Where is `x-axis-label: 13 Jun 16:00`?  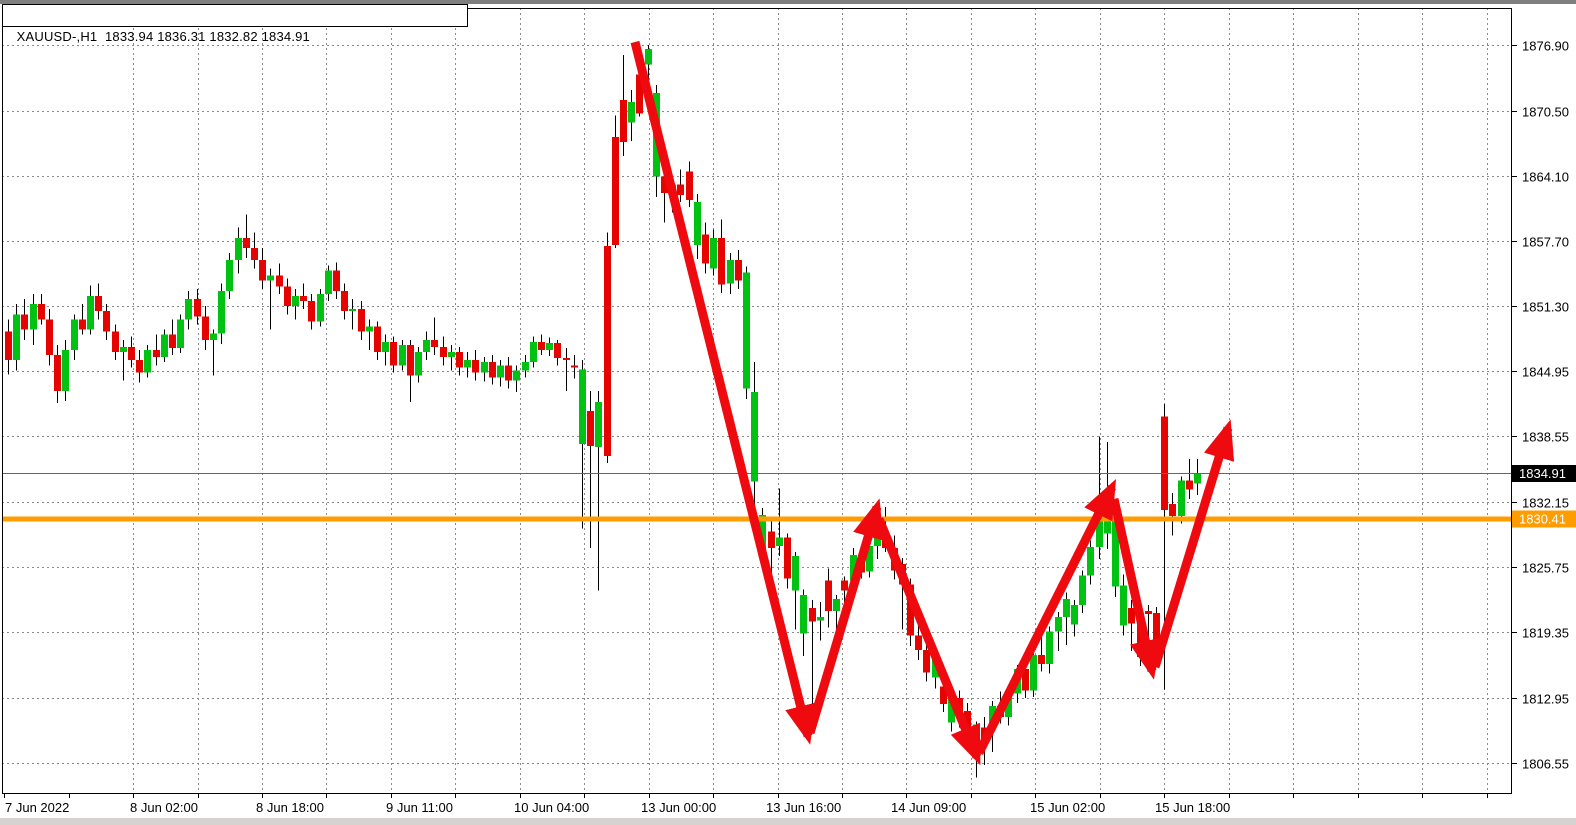 x-axis-label: 13 Jun 16:00 is located at coordinates (803, 807).